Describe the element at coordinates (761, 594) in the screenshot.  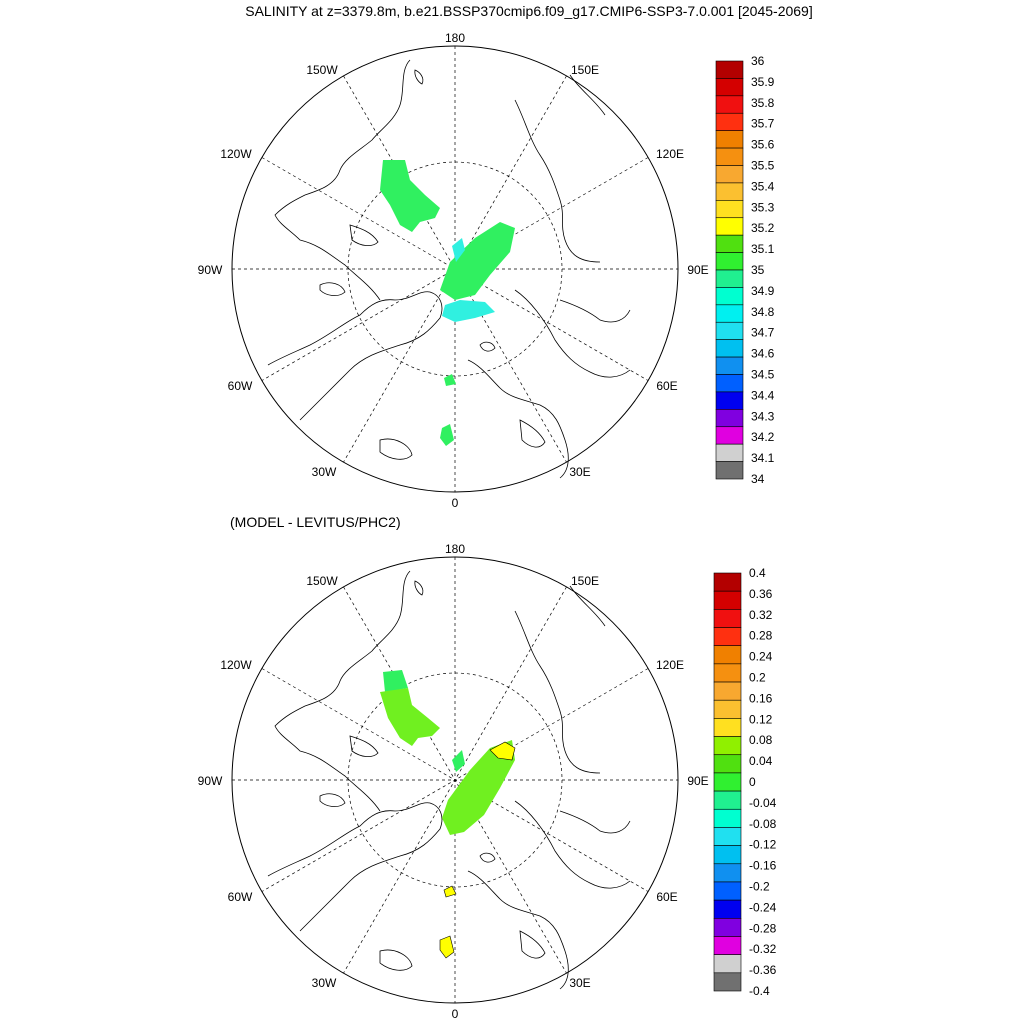
I see `colorbar-difference-tick-label: 0.36` at that location.